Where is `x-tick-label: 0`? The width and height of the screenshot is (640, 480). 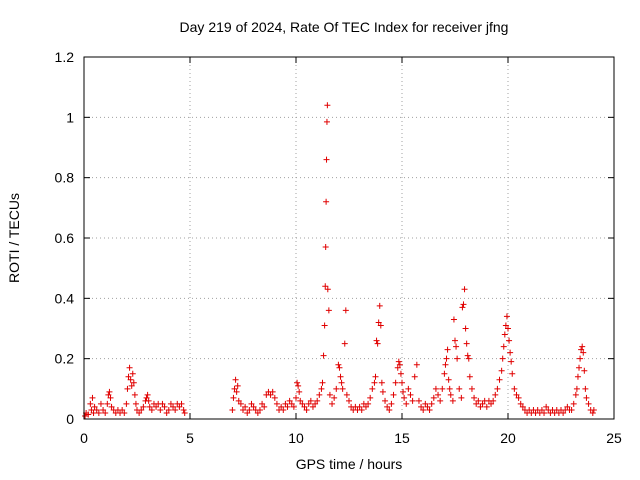 x-tick-label: 0 is located at coordinates (84, 438).